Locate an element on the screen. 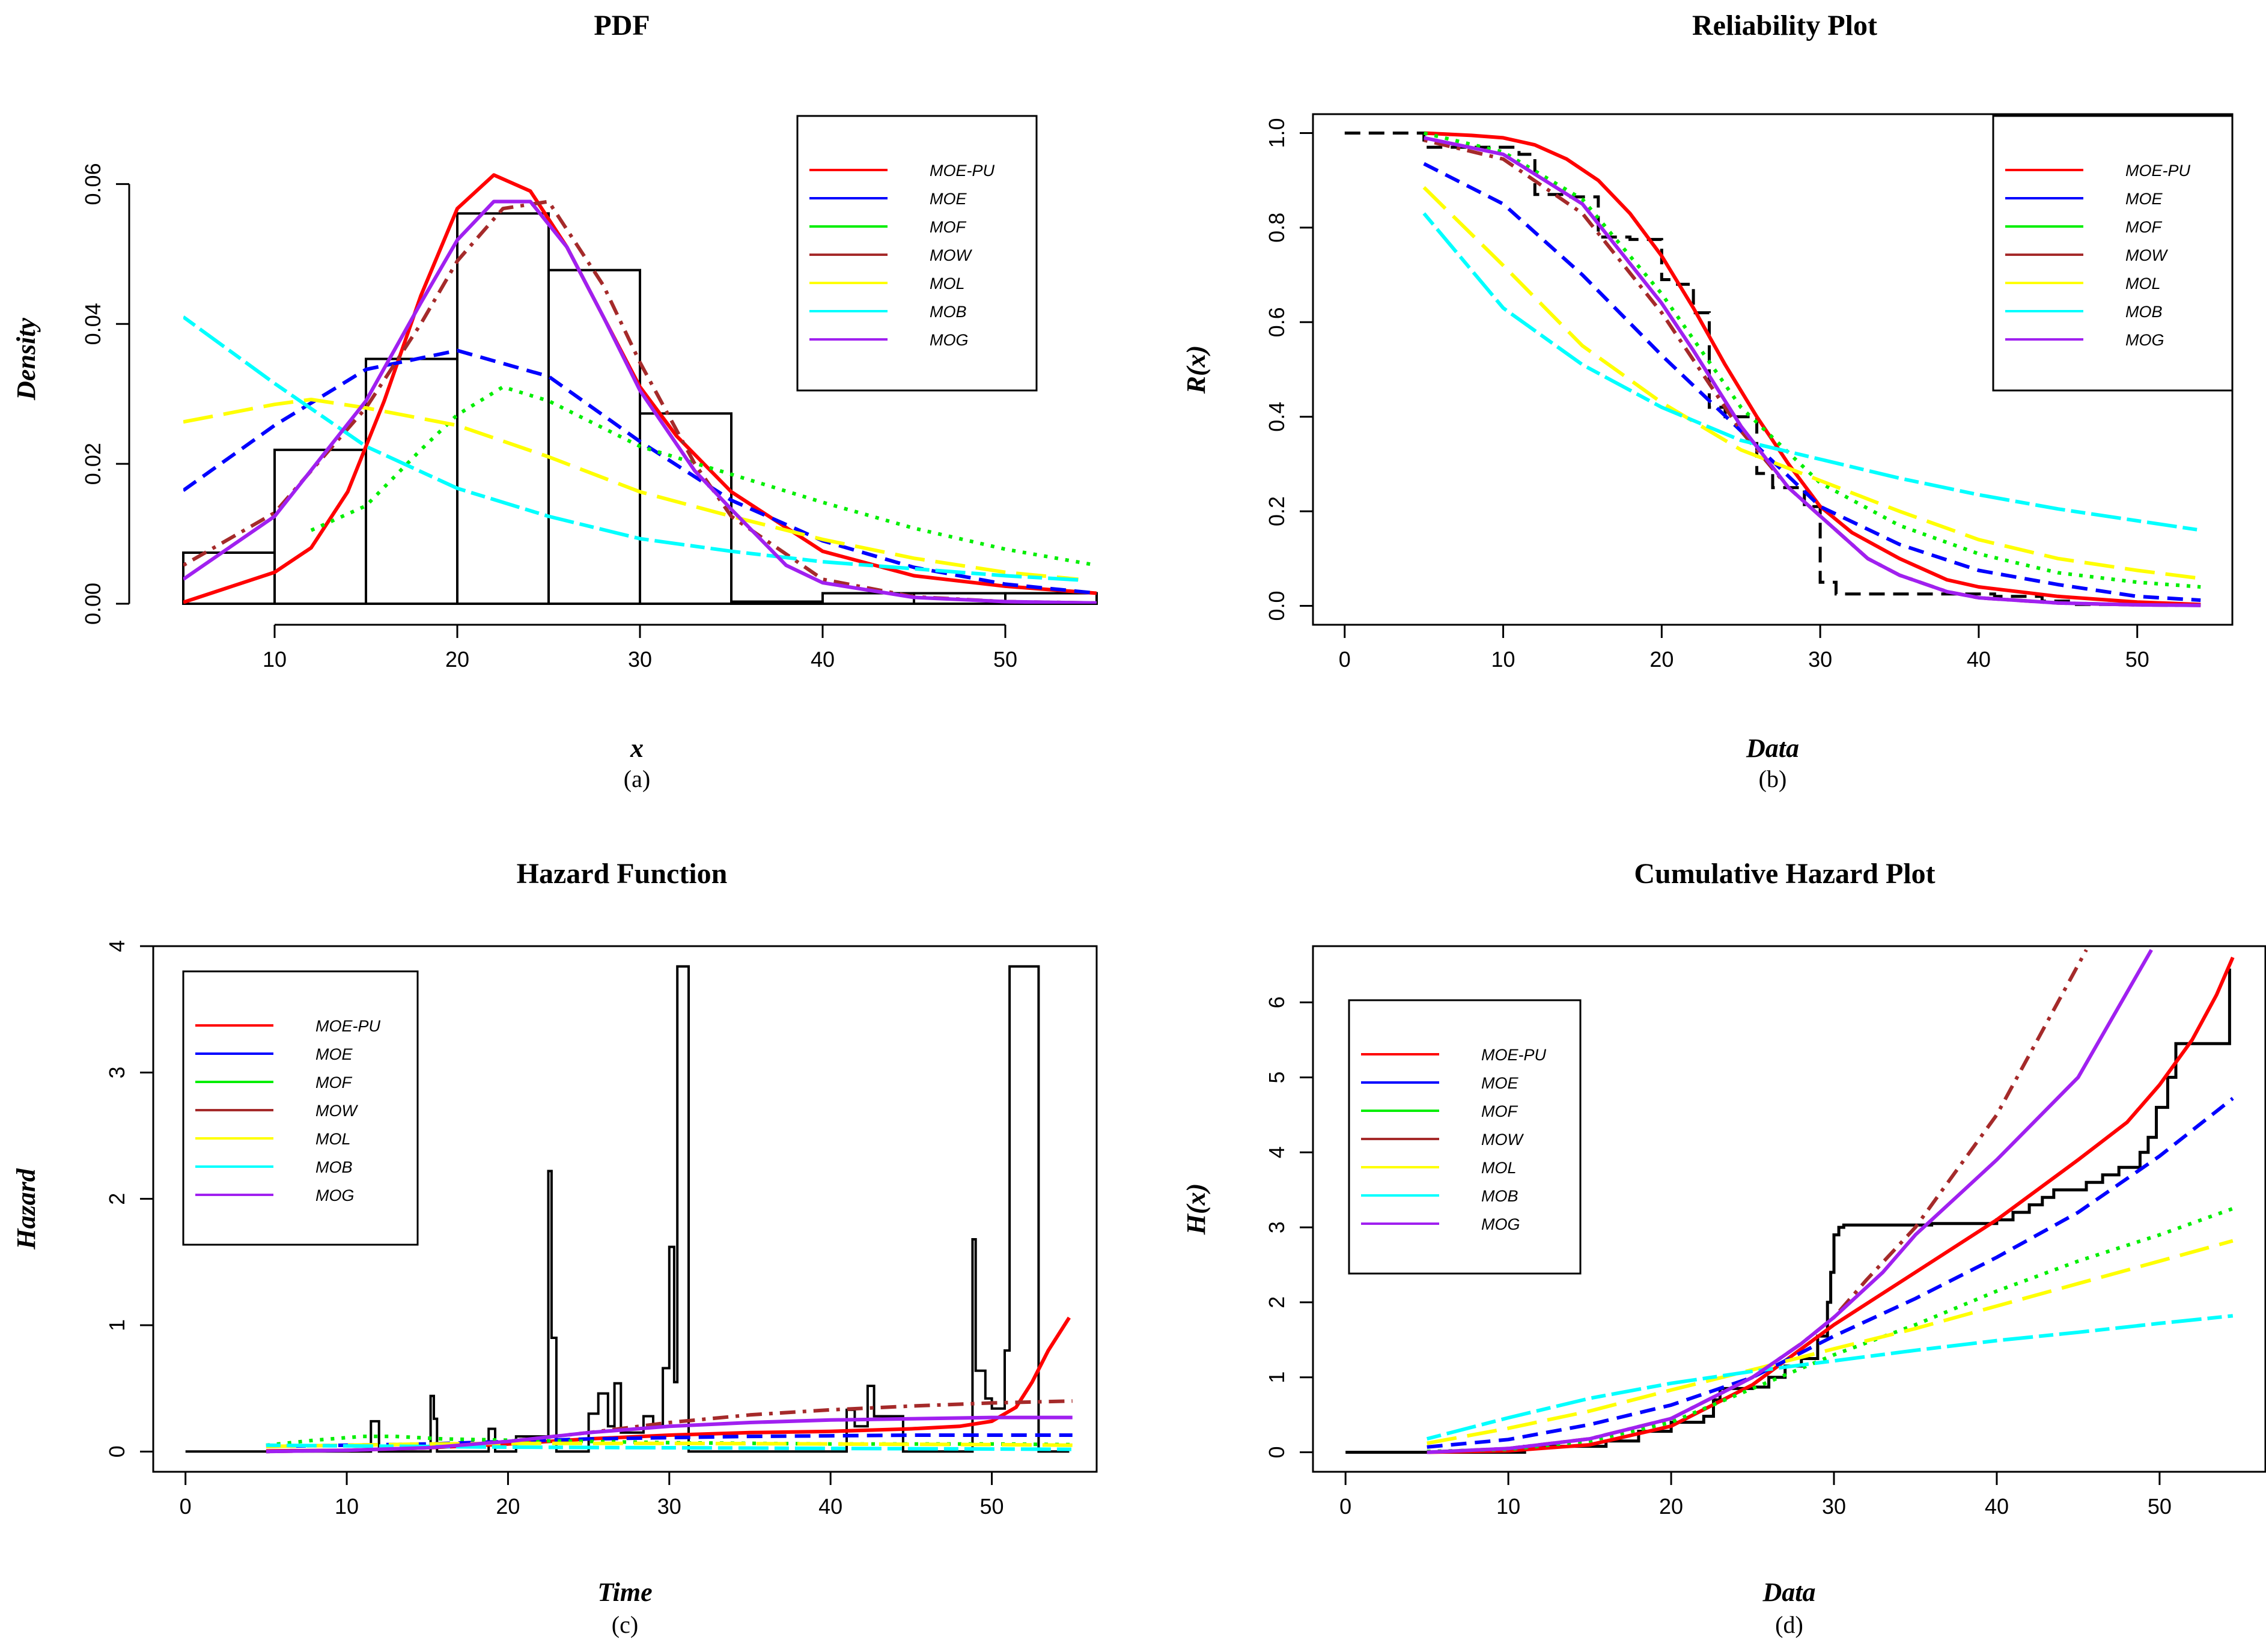 Image resolution: width=2266 pixels, height=1652 pixels. panel-caption: (b) is located at coordinates (1773, 779).